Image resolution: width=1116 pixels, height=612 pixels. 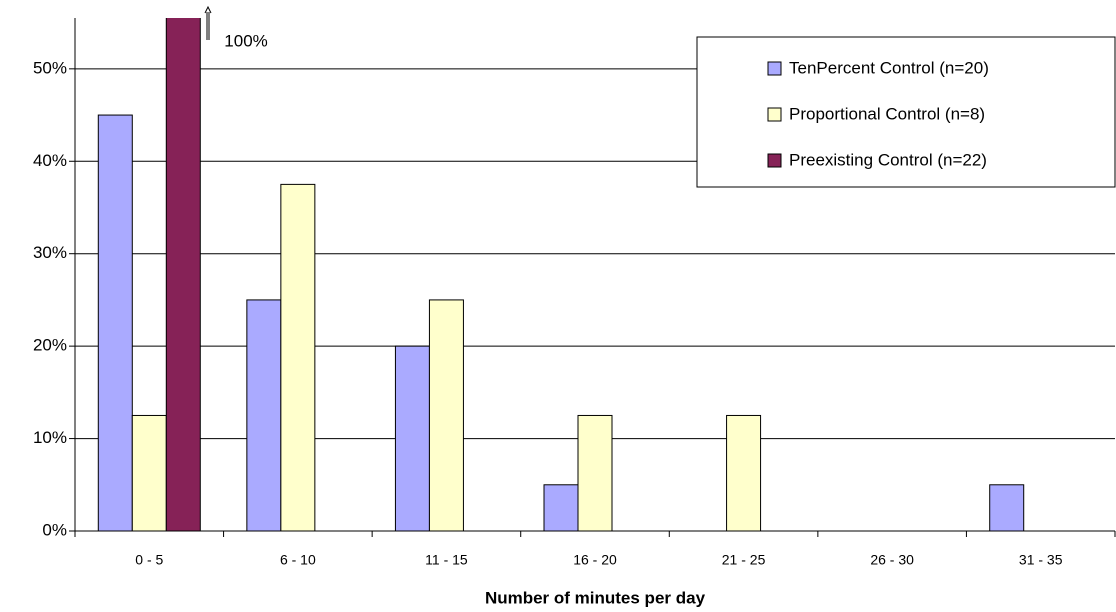 I want to click on x-tick-label: 11 - 15, so click(x=446, y=560).